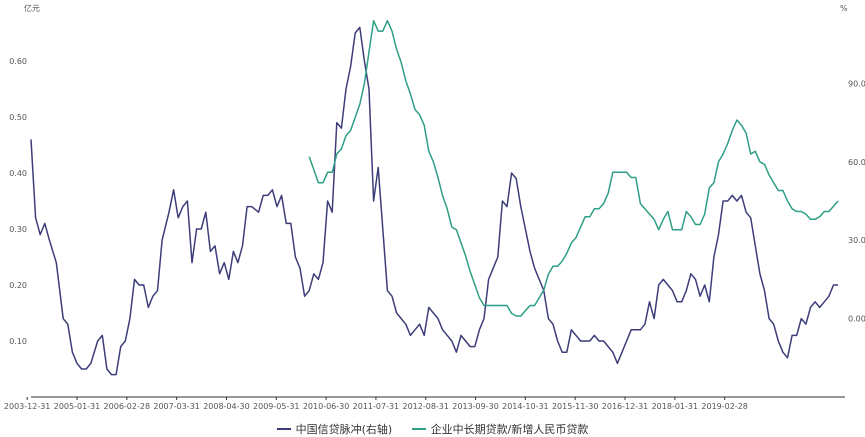 The width and height of the screenshot is (865, 437). What do you see at coordinates (18, 61) in the screenshot?
I see `y-left-tick-label: 0.60` at bounding box center [18, 61].